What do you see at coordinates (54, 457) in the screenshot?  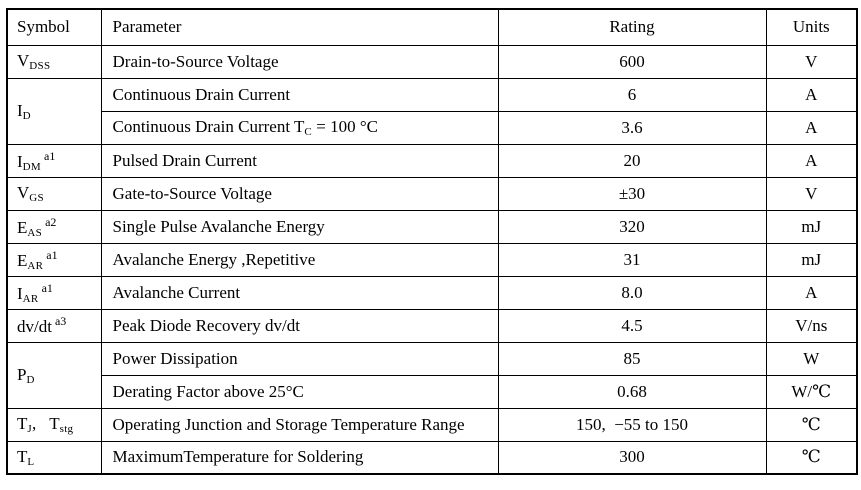 I see `symbol-cell: TL` at bounding box center [54, 457].